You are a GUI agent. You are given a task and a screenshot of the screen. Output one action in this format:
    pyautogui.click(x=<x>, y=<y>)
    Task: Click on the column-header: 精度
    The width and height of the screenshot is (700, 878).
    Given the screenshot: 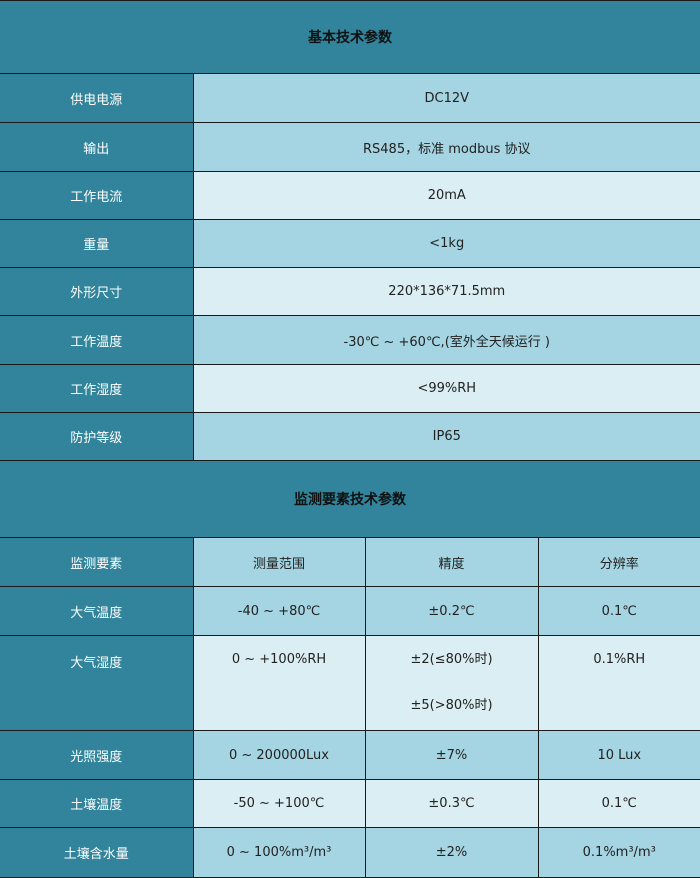 What is the action you would take?
    pyautogui.click(x=451, y=562)
    